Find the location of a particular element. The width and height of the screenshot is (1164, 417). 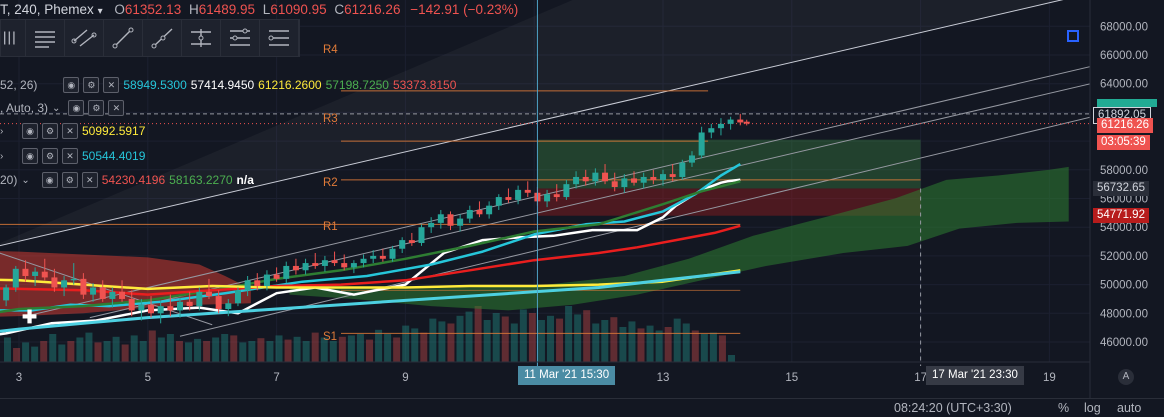

tool-measure is located at coordinates (240, 38).